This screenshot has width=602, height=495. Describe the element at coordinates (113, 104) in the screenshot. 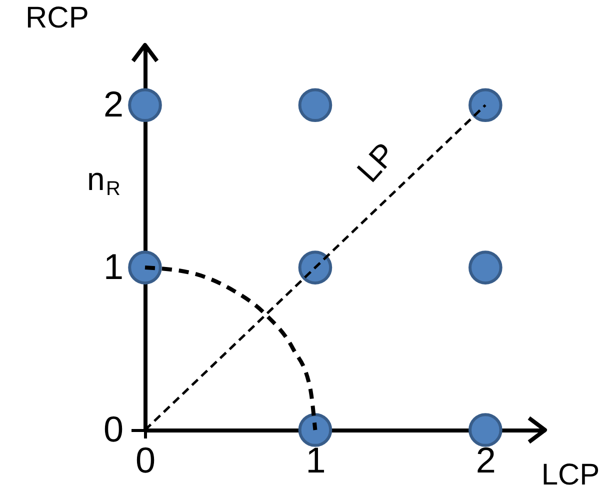

I see `y-tick-label: 2` at that location.